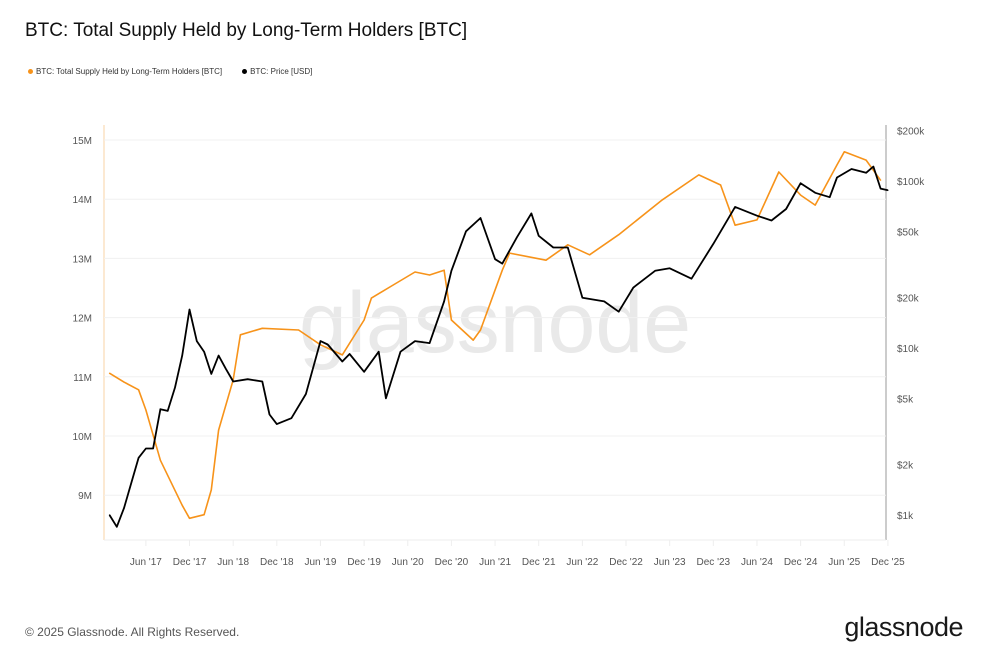  I want to click on x-tick-label: Jun '19, so click(320, 562).